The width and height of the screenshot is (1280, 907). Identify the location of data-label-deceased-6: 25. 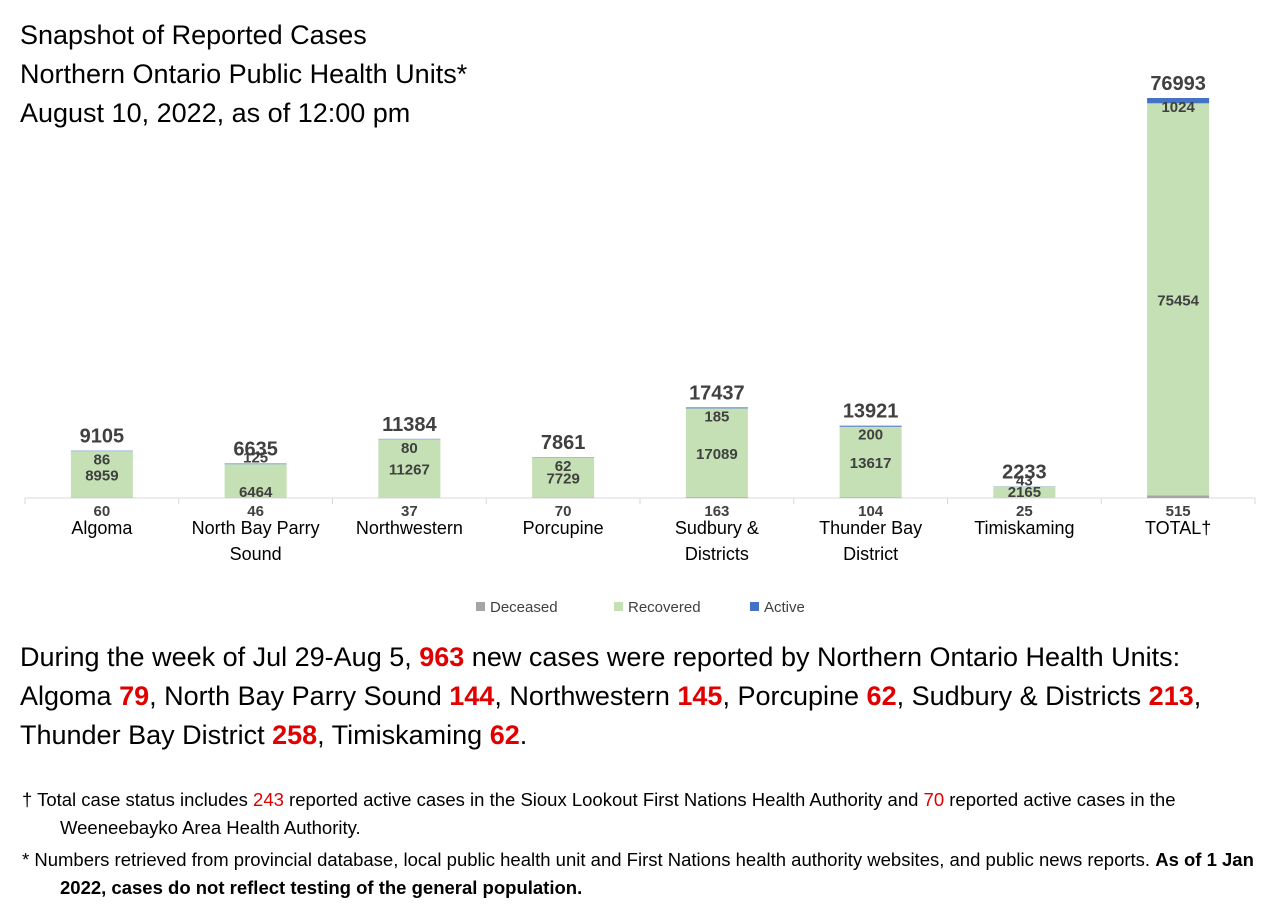
(1024, 511).